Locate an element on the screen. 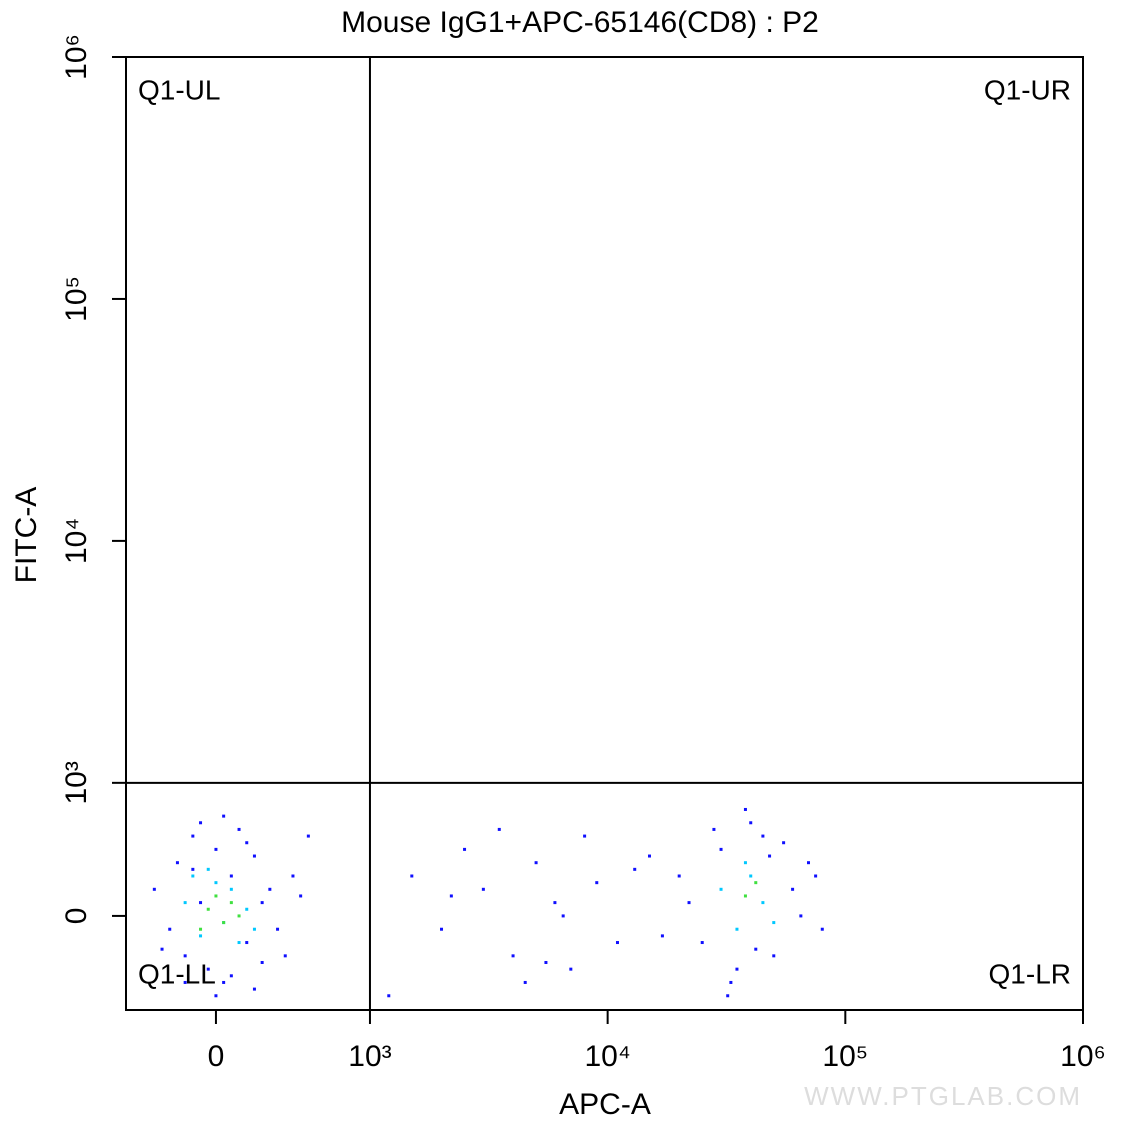 Image resolution: width=1131 pixels, height=1128 pixels. quadrant-label: Q1-UL is located at coordinates (179, 89).